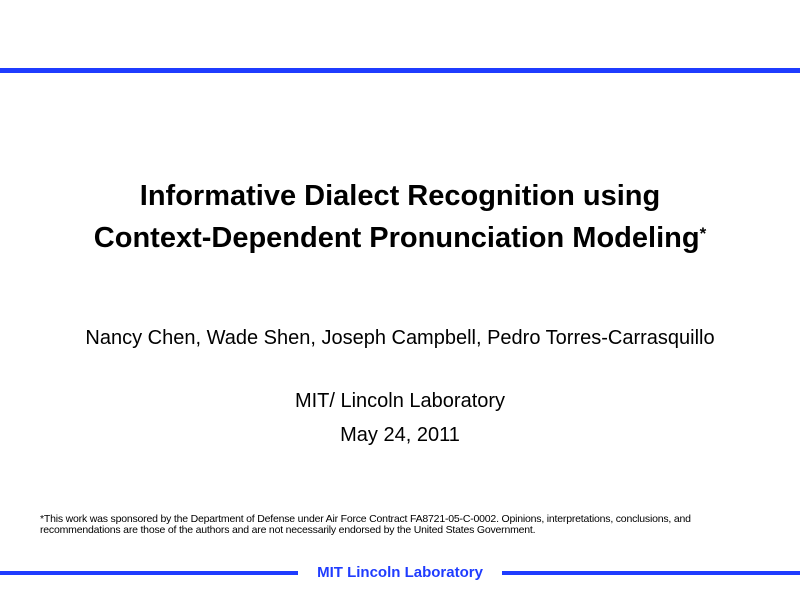  What do you see at coordinates (400, 196) in the screenshot?
I see `title-line-1: Informative Dialect Recognition using` at bounding box center [400, 196].